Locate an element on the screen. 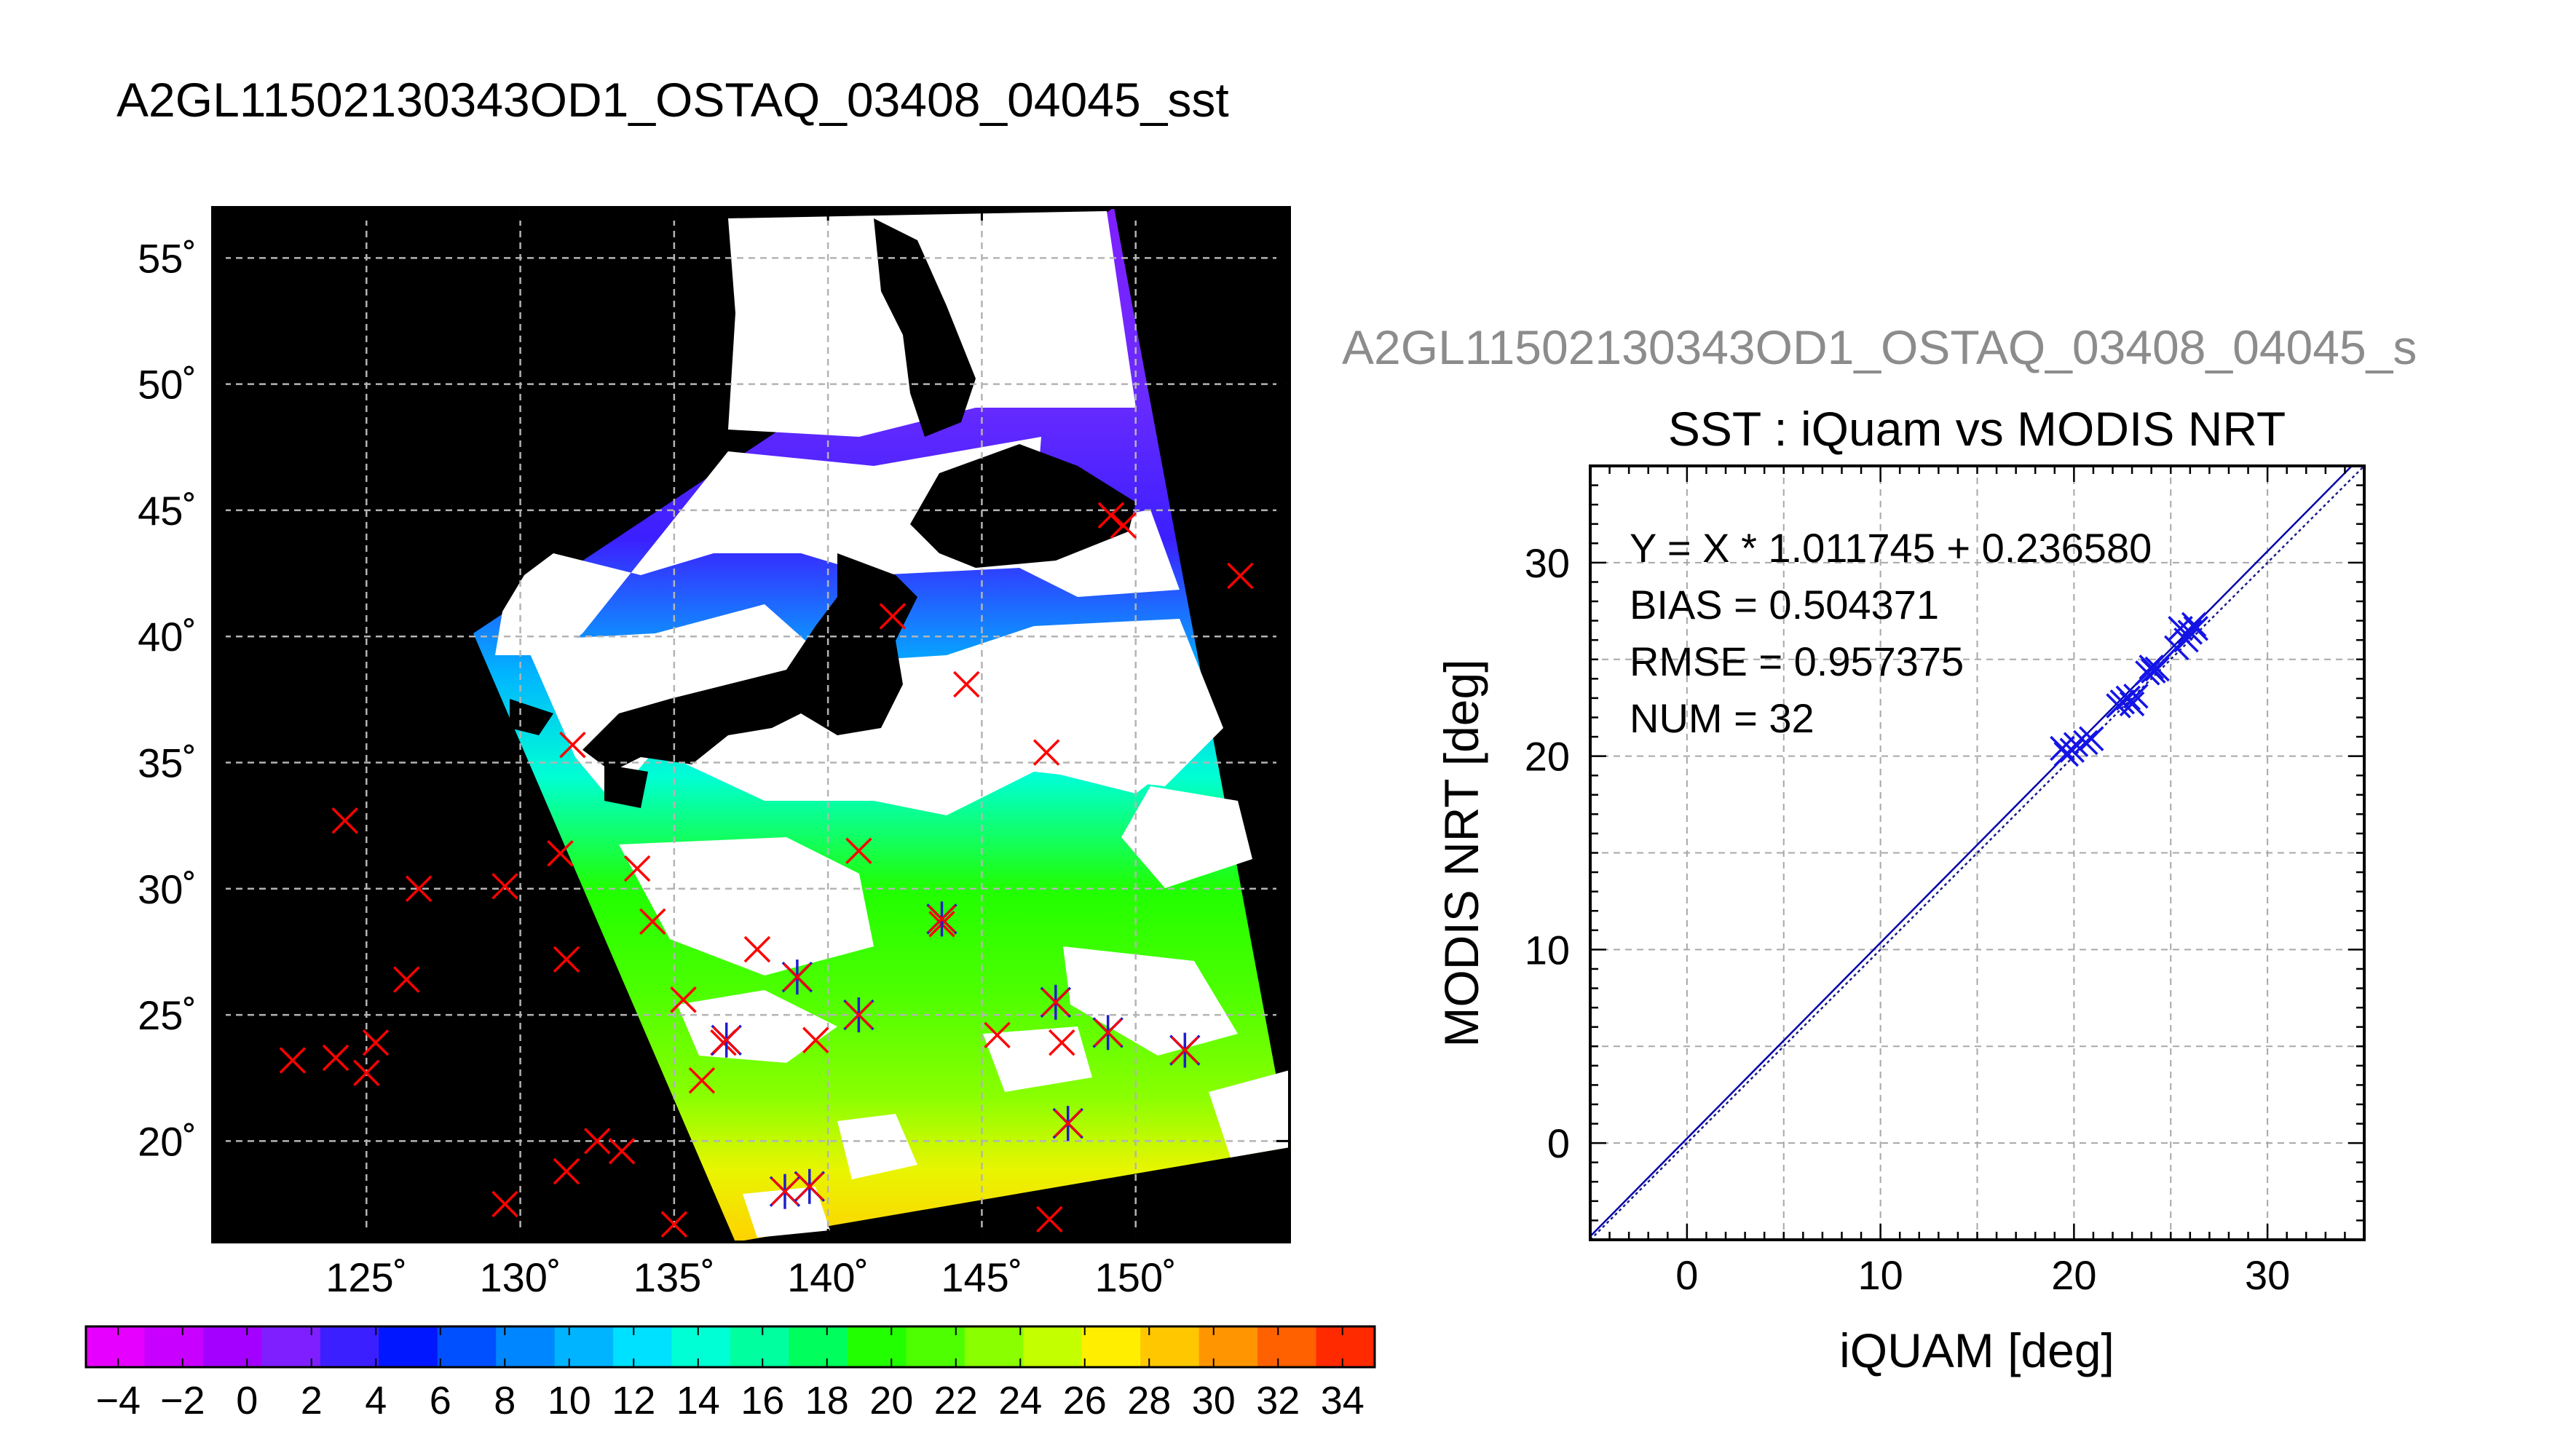 The height and width of the screenshot is (1456, 2555). scatter-points is located at coordinates (2129, 689).